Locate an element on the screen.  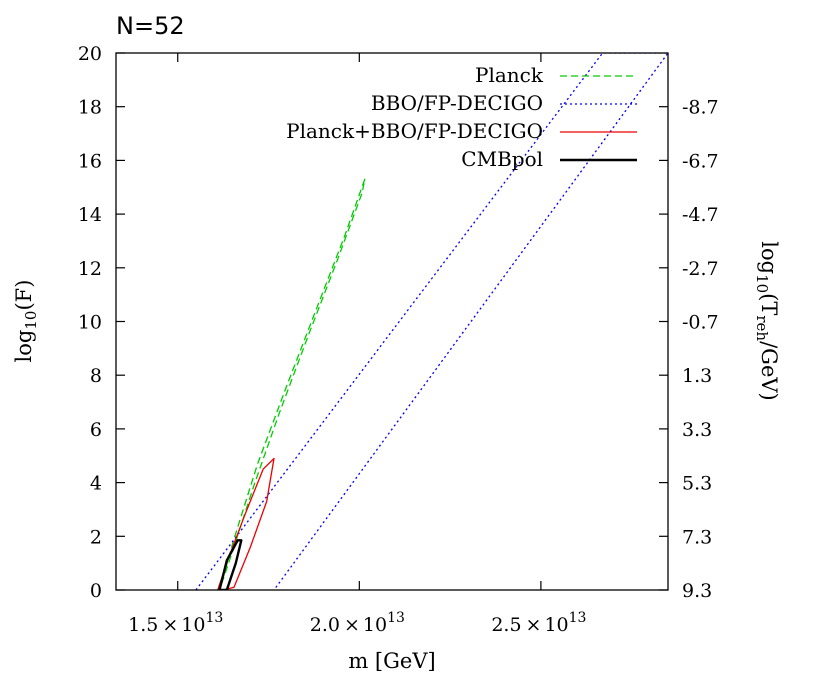
y-tick-label: 16 is located at coordinates (90, 161).